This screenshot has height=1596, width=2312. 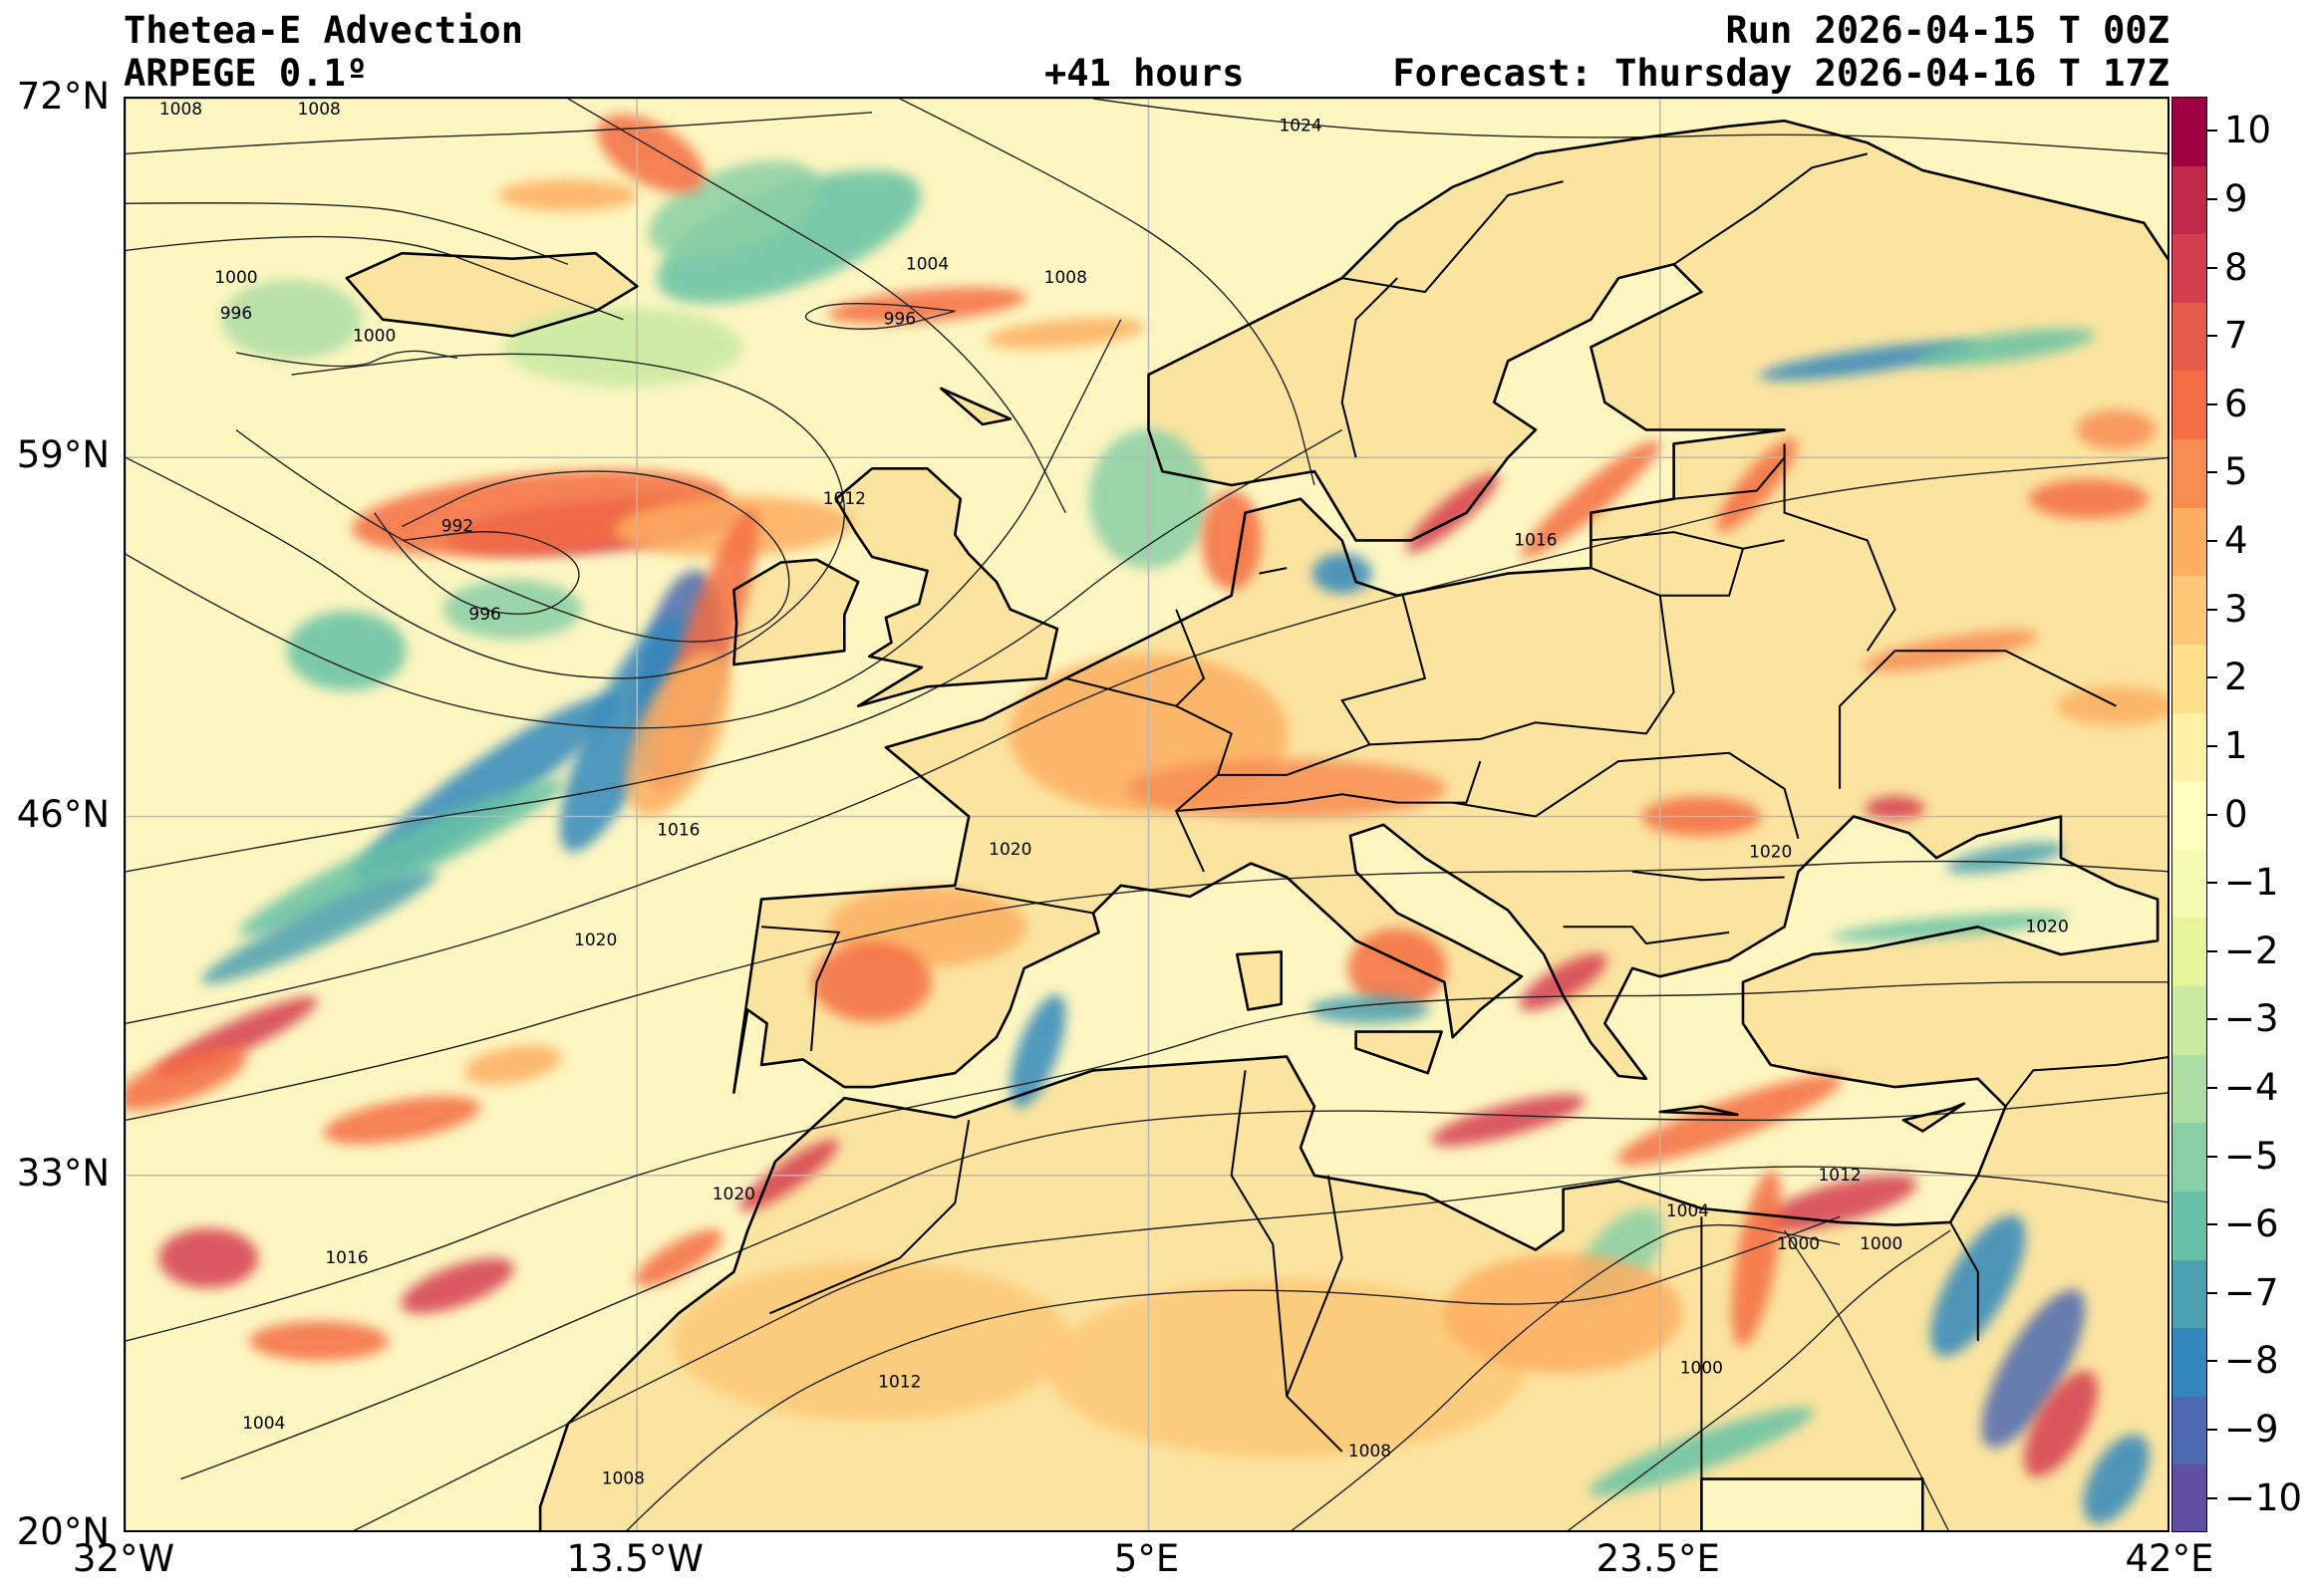 What do you see at coordinates (2236, 198) in the screenshot?
I see `colorbar-tick-label: 9` at bounding box center [2236, 198].